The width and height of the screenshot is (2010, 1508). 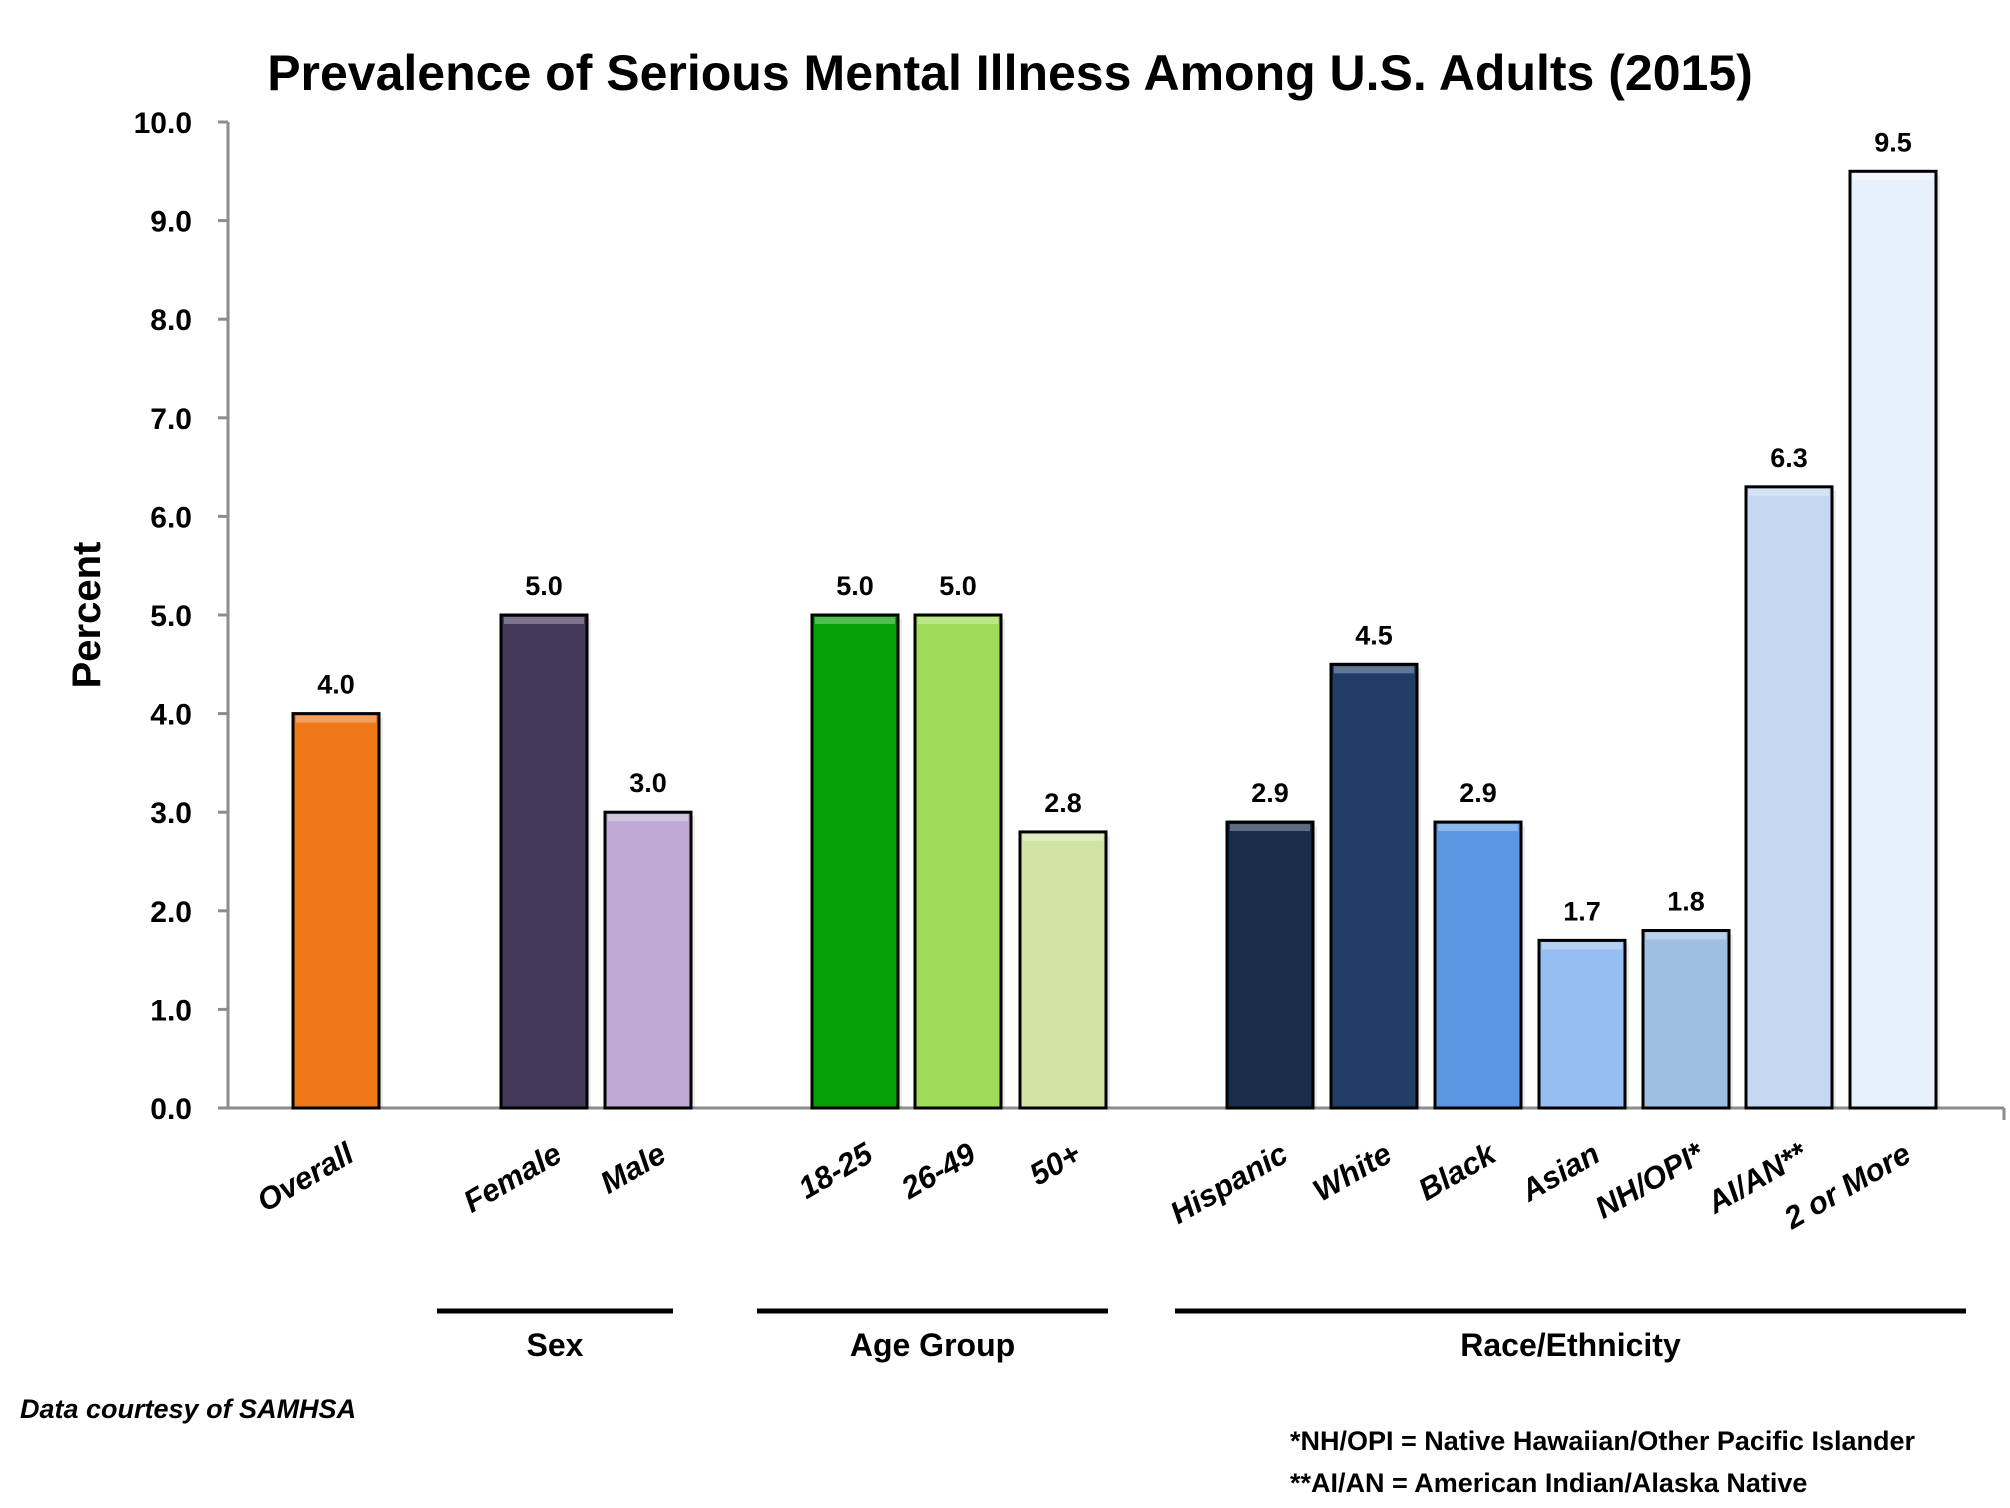 What do you see at coordinates (1228, 1183) in the screenshot?
I see `category-label: Hispanic` at bounding box center [1228, 1183].